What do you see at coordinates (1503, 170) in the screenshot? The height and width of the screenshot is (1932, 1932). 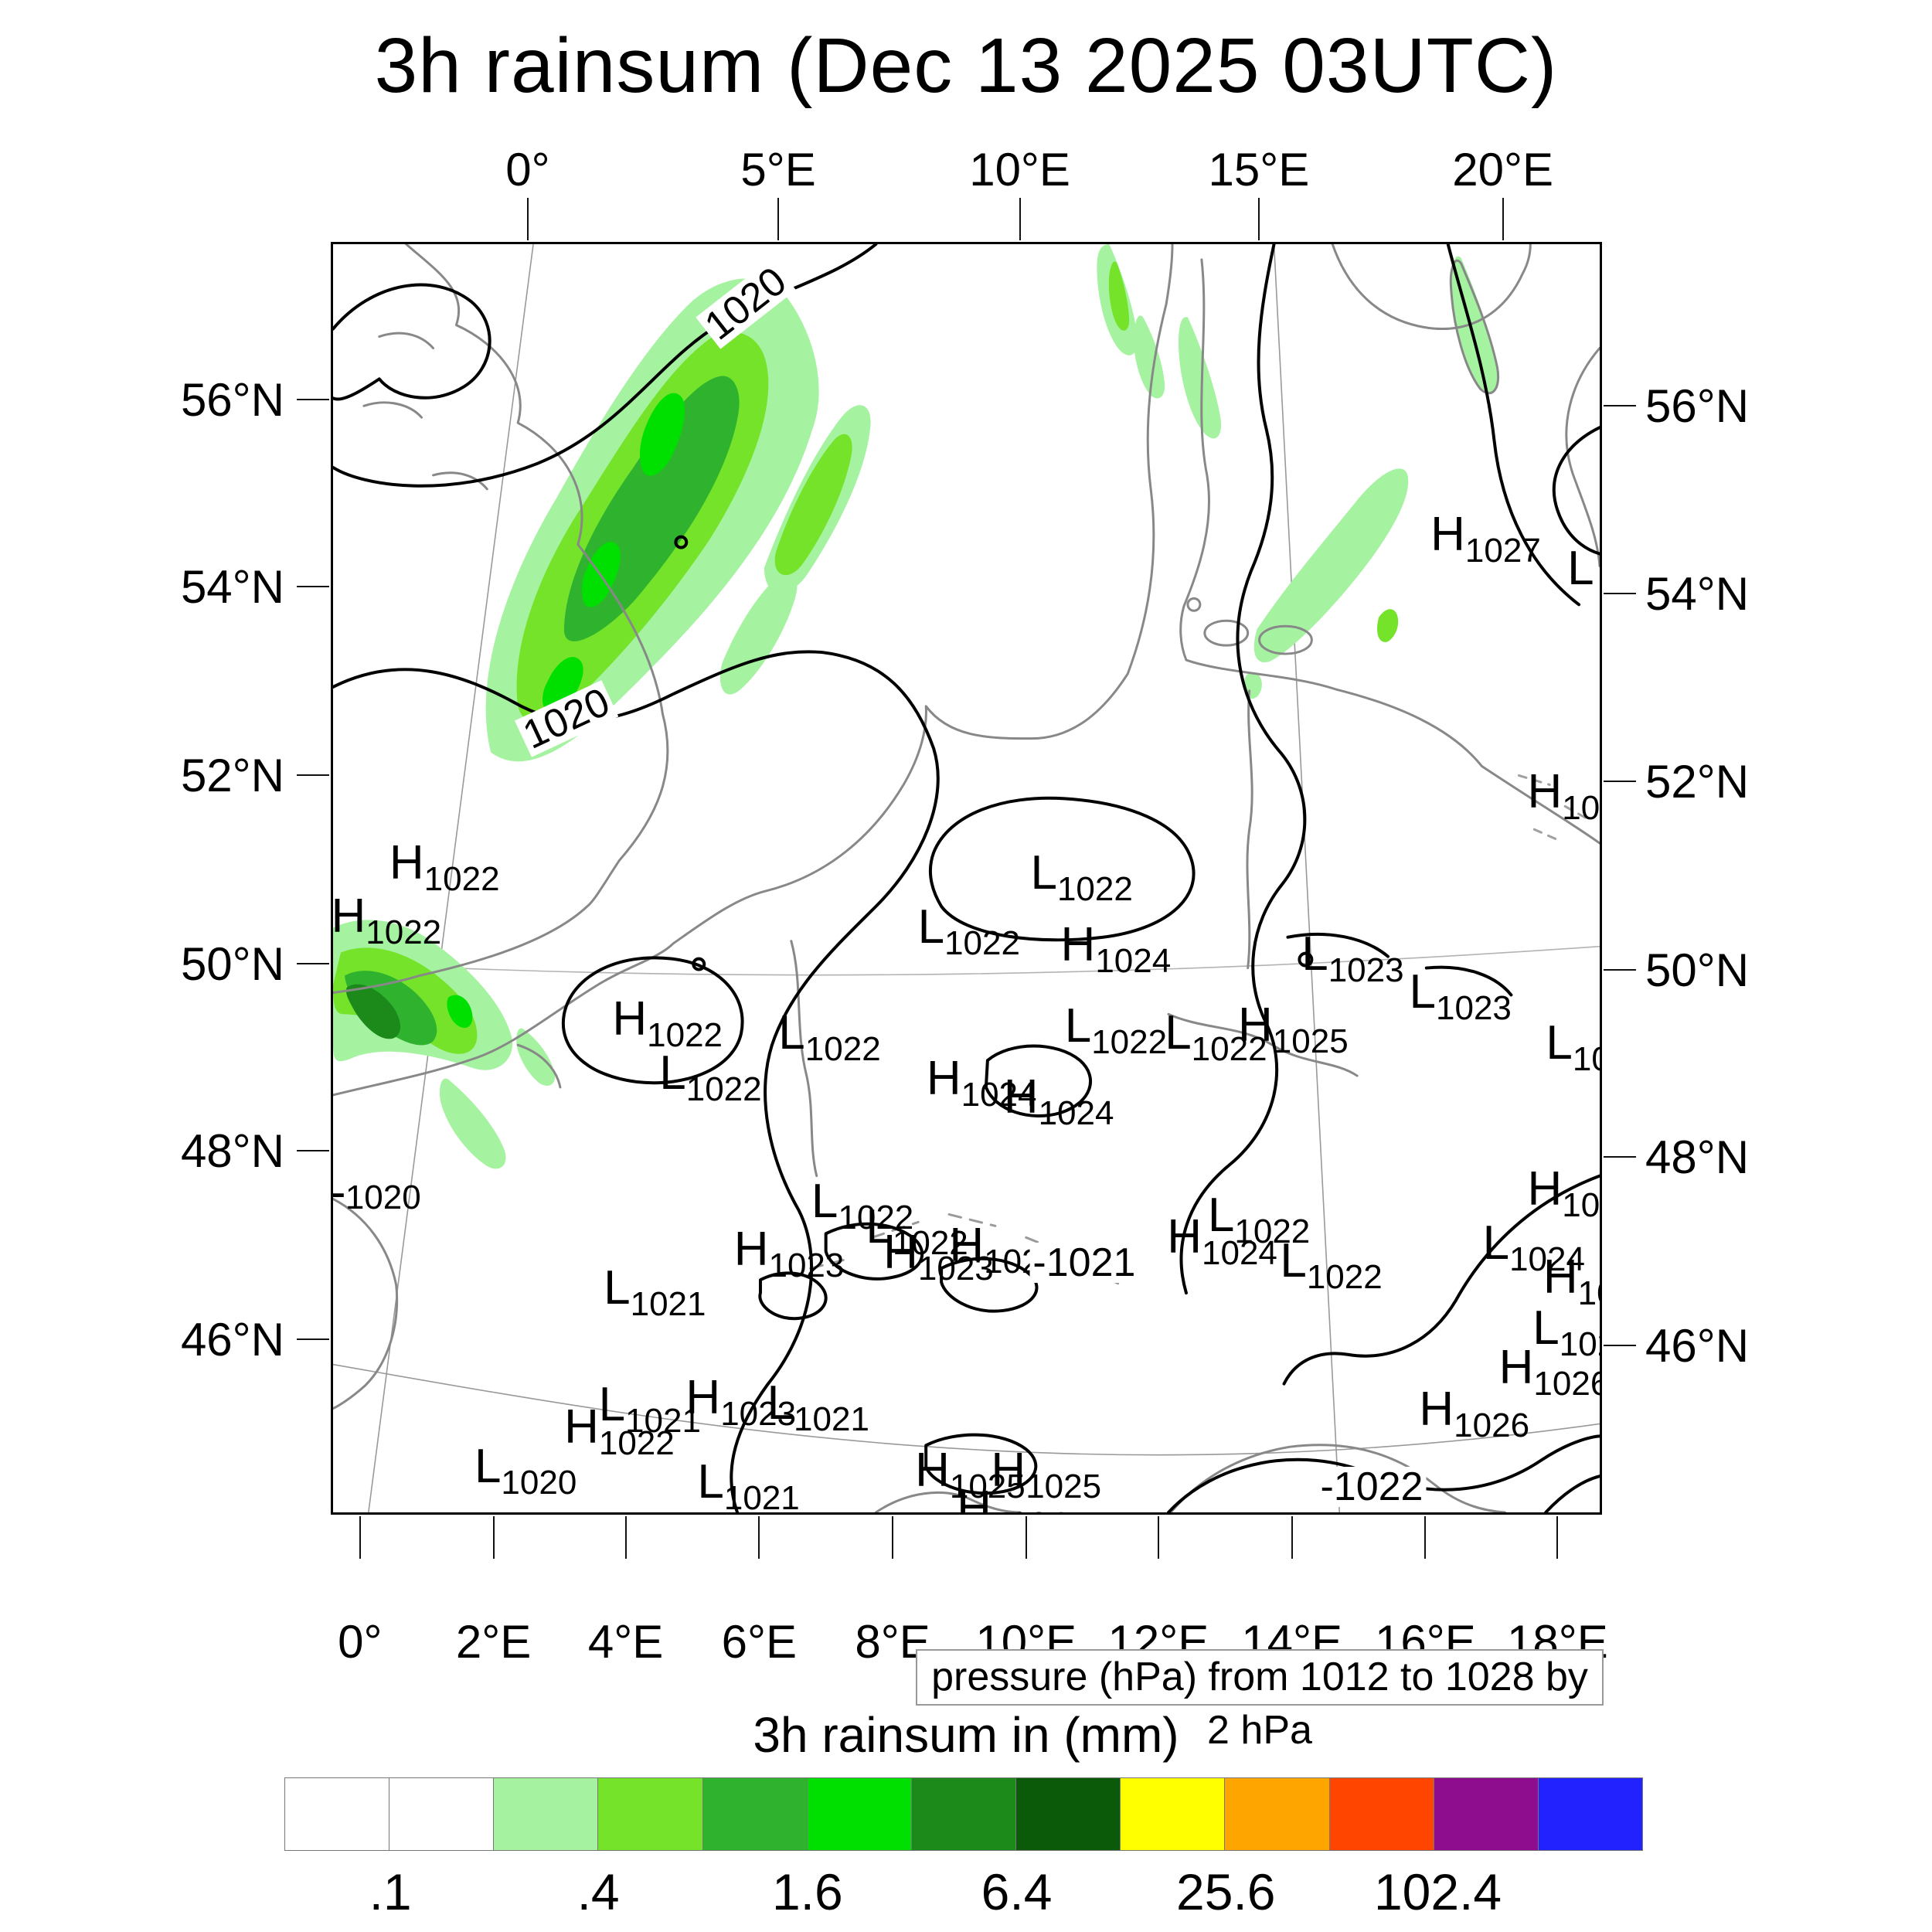 I see `lon-label-top: 20°E` at bounding box center [1503, 170].